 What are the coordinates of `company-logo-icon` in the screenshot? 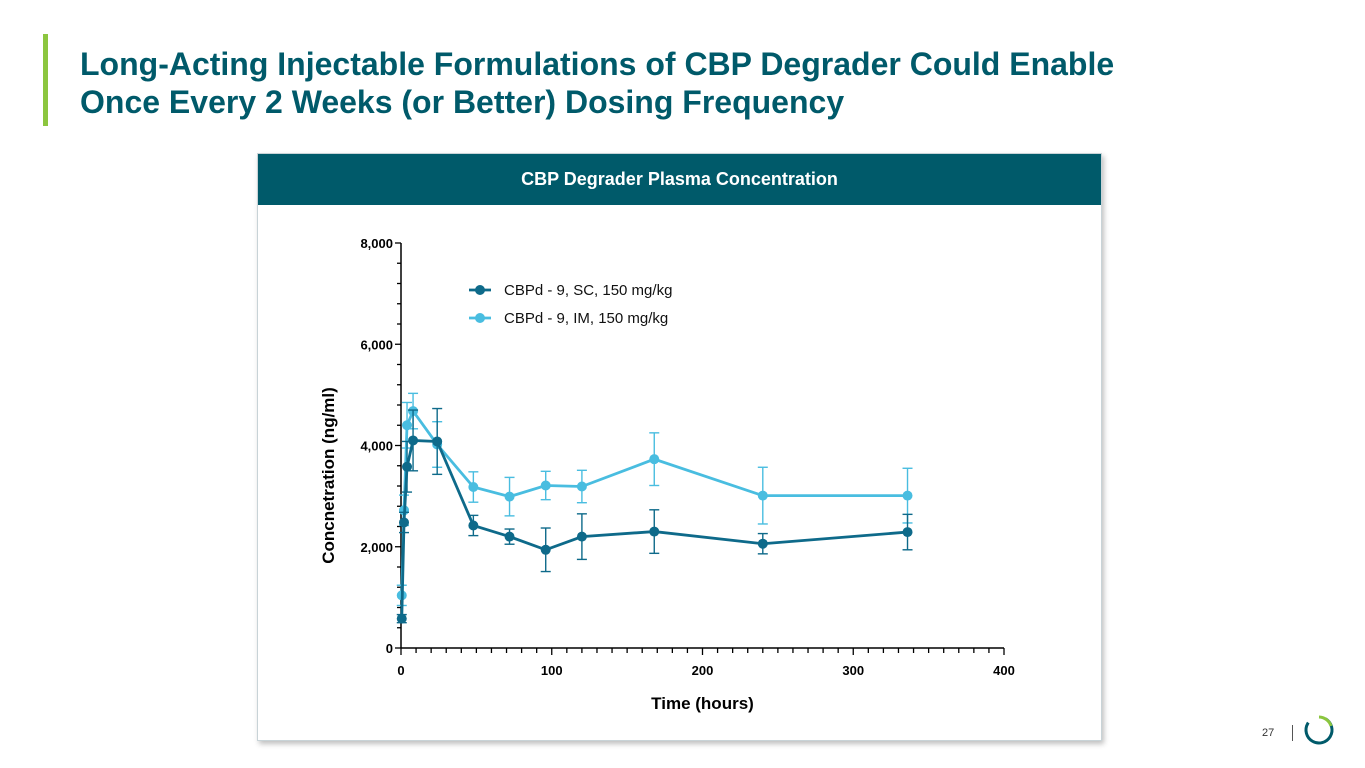 It's located at (1319, 730).